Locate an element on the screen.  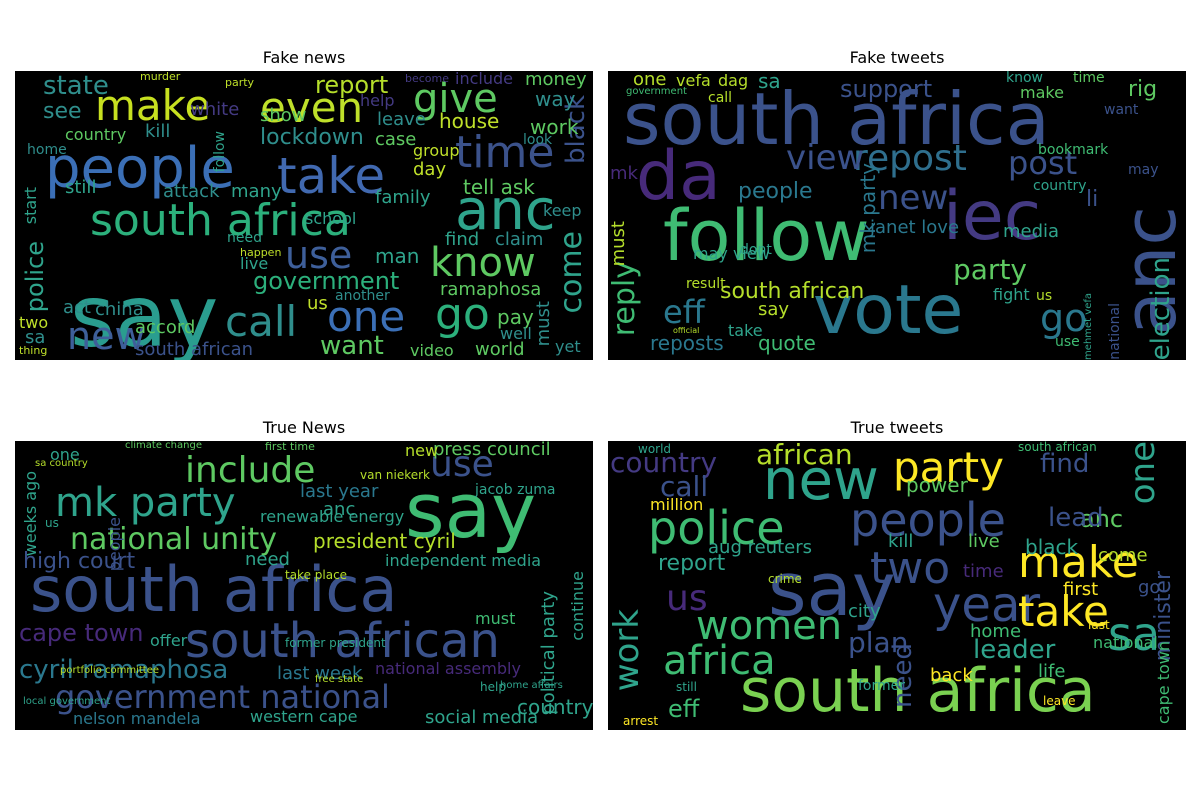
cloud-word: go is located at coordinates (462, 314).